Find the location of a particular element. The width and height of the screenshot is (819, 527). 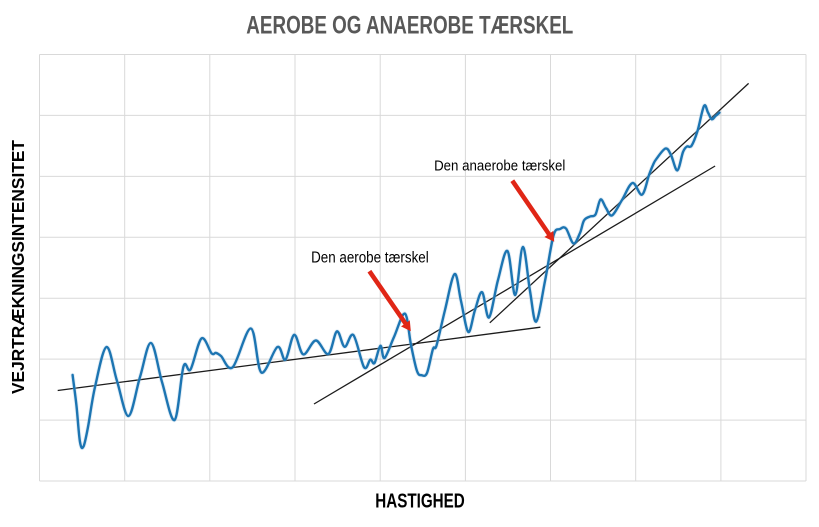

svg-text: HASTIGHED is located at coordinates (420, 502).